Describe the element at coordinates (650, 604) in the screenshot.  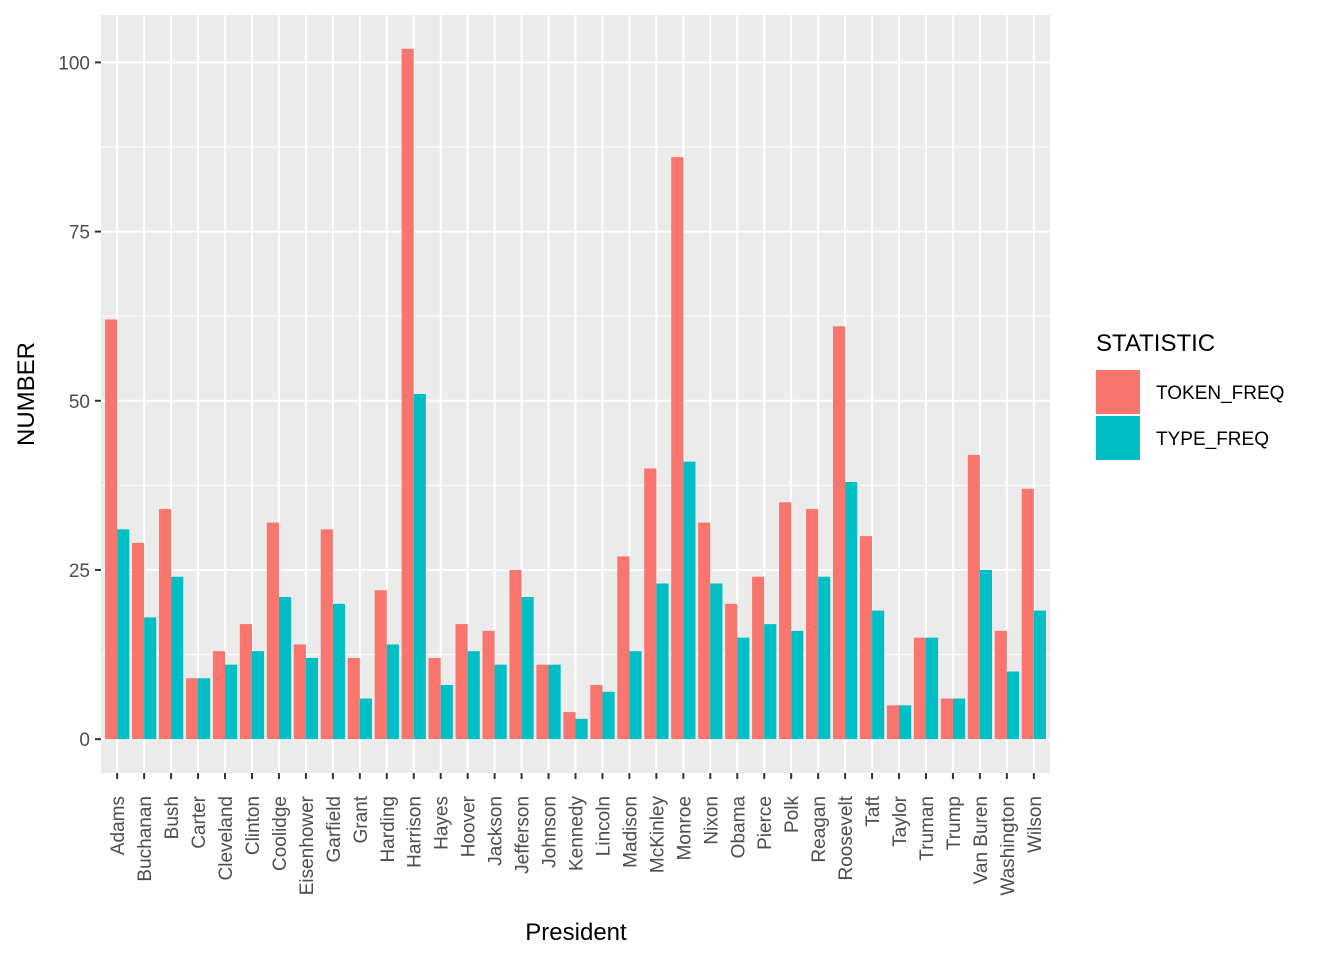
I see `bar-token-freq-mckinley` at that location.